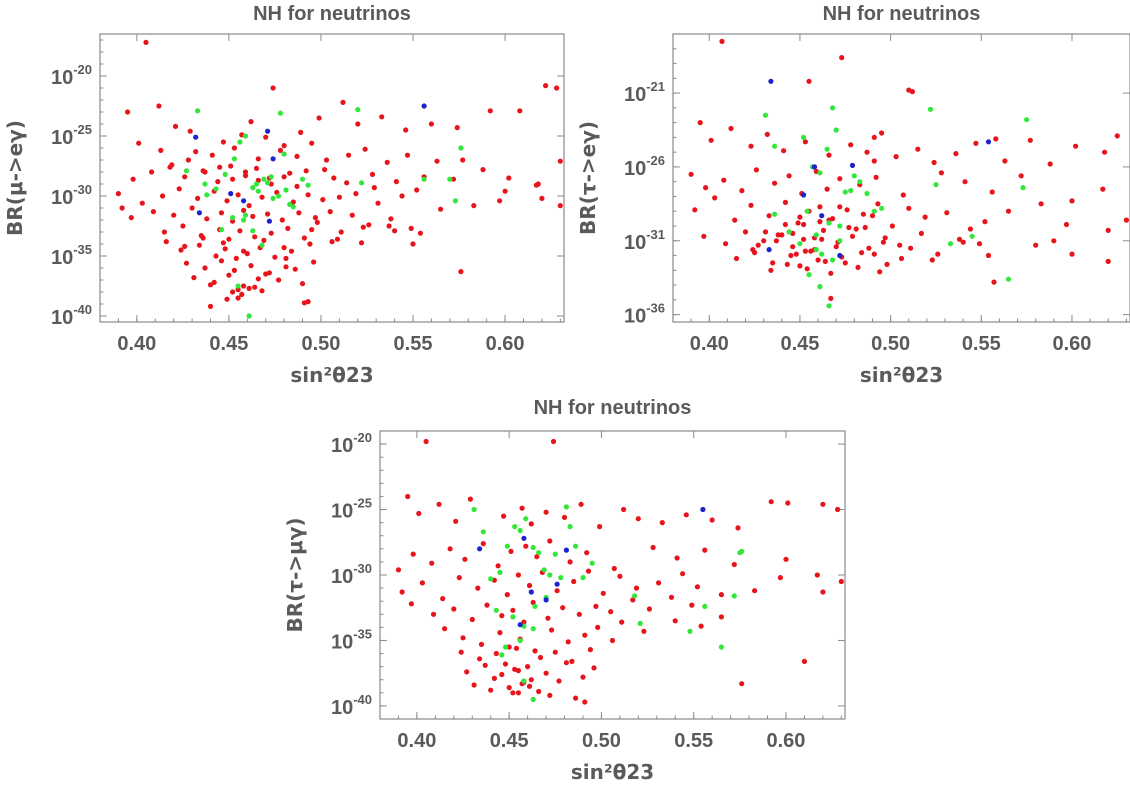 This screenshot has width=1130, height=785. Describe the element at coordinates (655, 160) in the screenshot. I see `y-tick-exponent: -26` at that location.